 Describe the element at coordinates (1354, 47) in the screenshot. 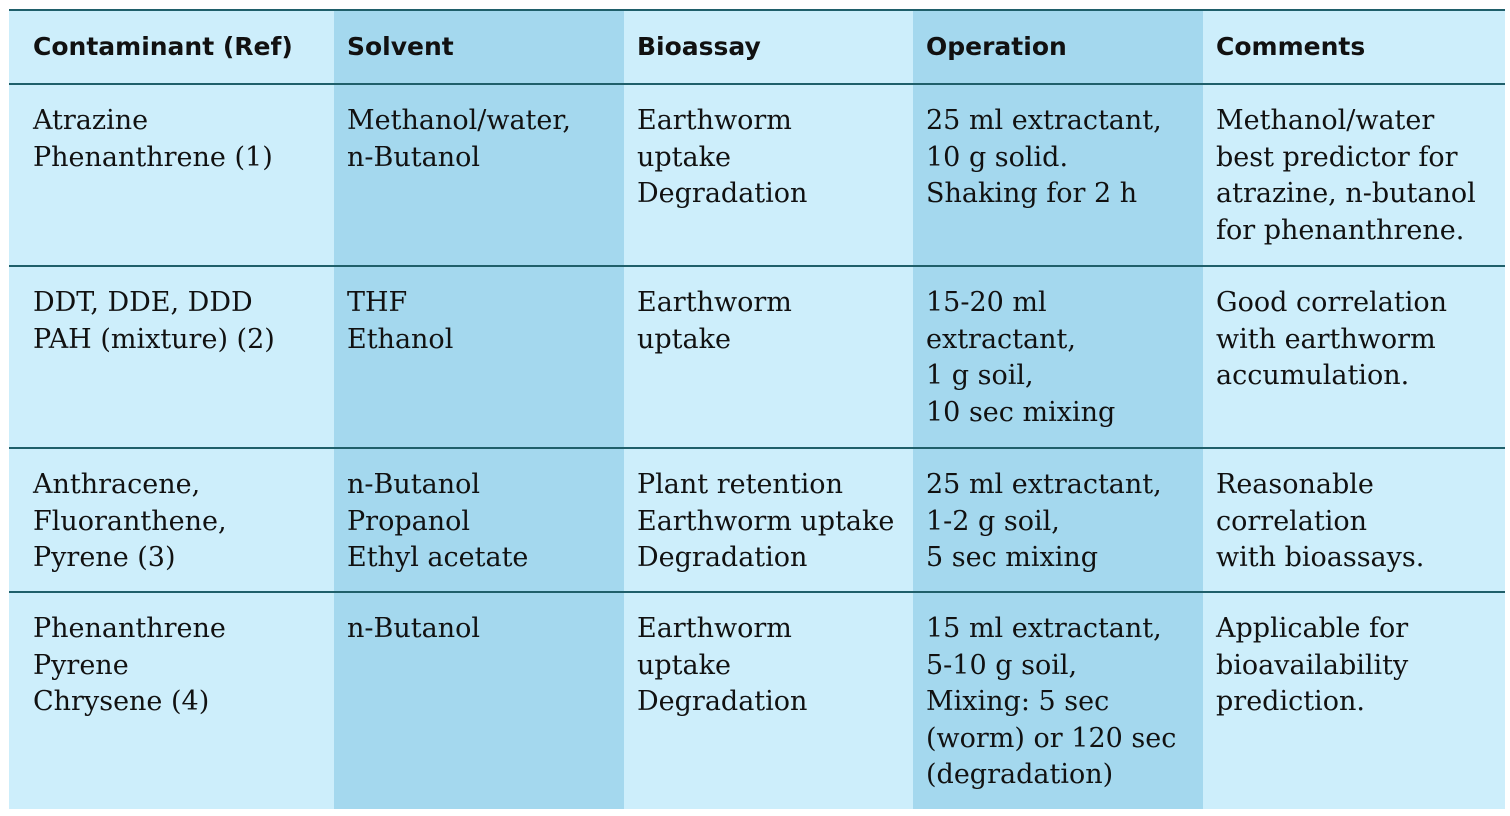

I see `header-comments: Comments` at that location.